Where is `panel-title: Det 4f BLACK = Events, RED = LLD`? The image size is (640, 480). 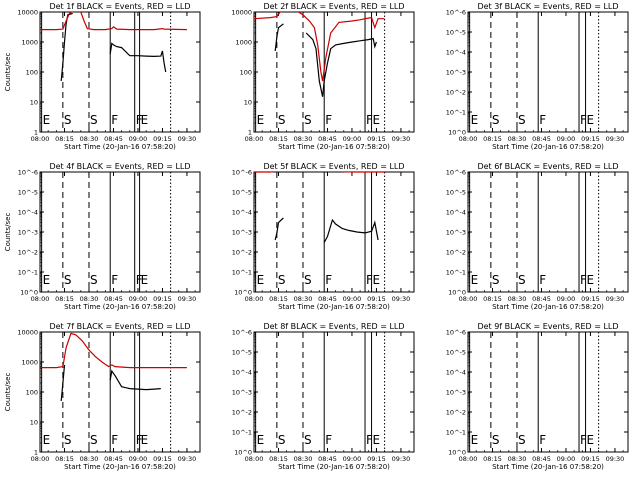
panel-title: Det 4f BLACK = Events, RED = LLD is located at coordinates (119, 166).